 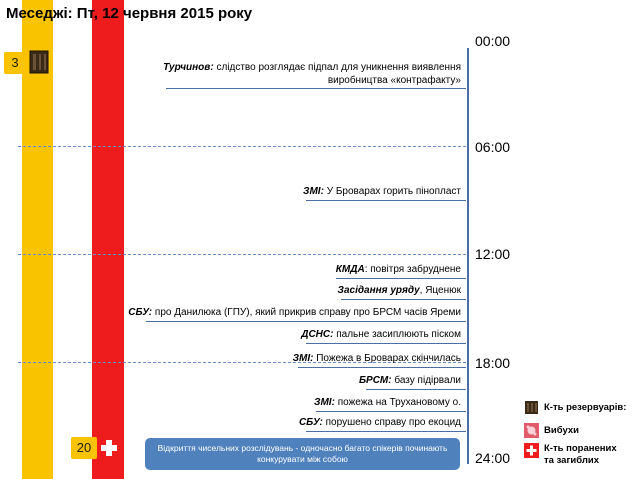 What do you see at coordinates (531, 430) in the screenshot?
I see `explosion-icon` at bounding box center [531, 430].